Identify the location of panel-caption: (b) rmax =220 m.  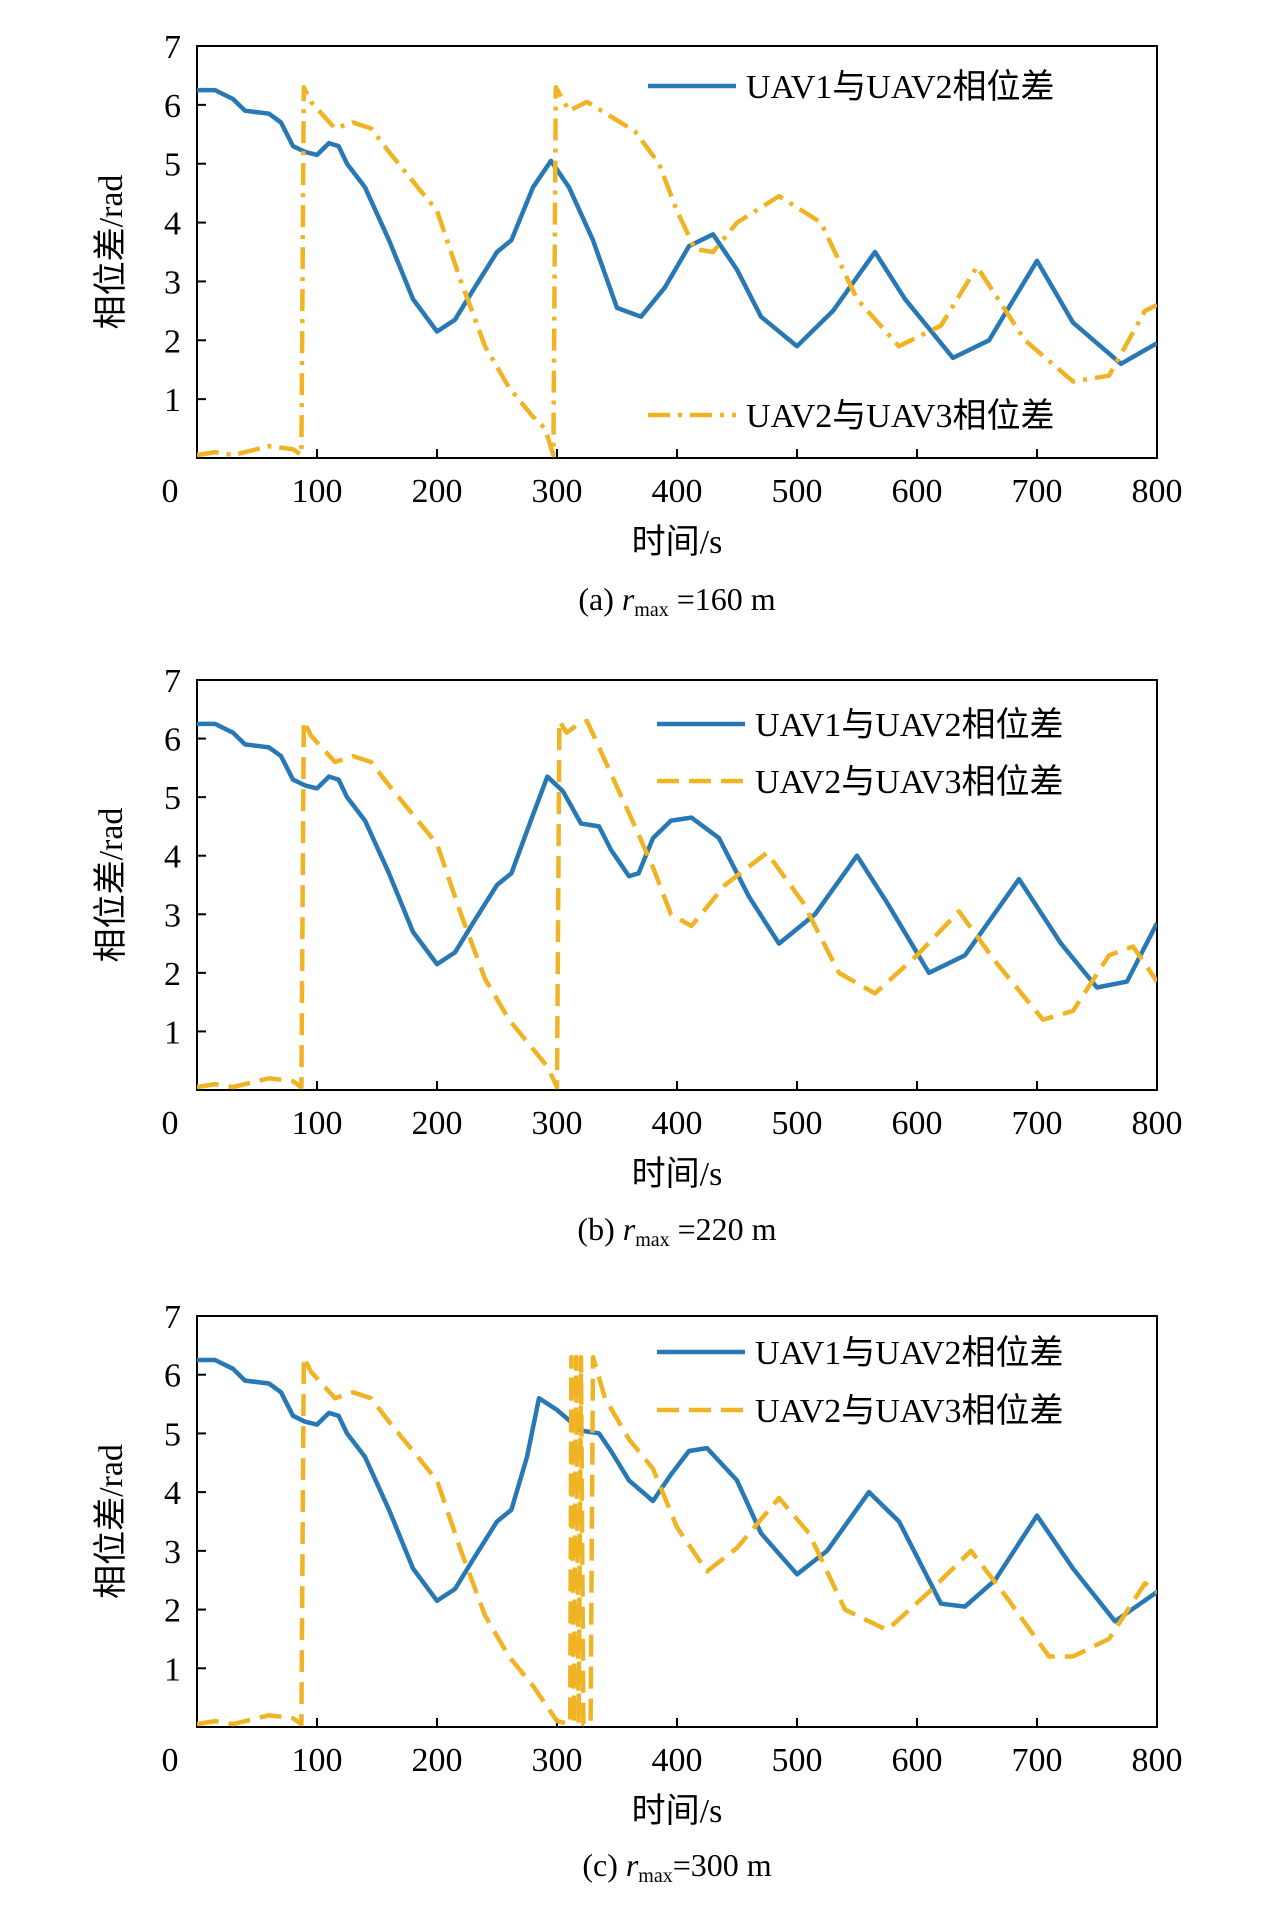
(676, 1231).